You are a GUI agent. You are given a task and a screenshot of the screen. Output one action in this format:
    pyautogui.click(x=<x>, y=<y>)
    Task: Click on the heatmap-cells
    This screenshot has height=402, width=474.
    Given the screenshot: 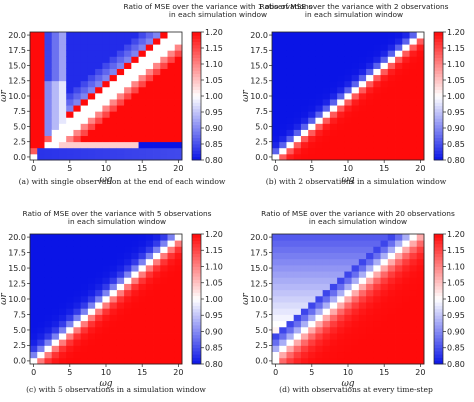 What is the action you would take?
    pyautogui.click(x=348, y=299)
    